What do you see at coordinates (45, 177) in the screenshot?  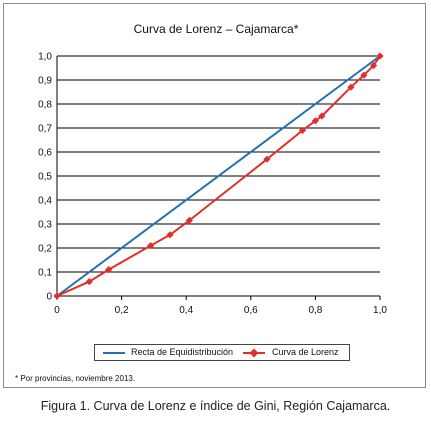 I see `y-tick-label: 0,5` at bounding box center [45, 177].